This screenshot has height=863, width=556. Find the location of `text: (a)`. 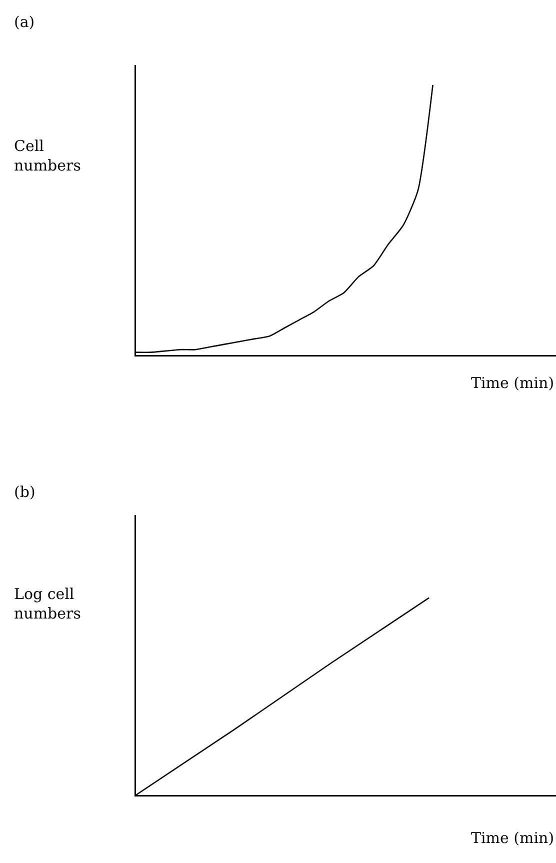

text: (a) is located at coordinates (24, 22).